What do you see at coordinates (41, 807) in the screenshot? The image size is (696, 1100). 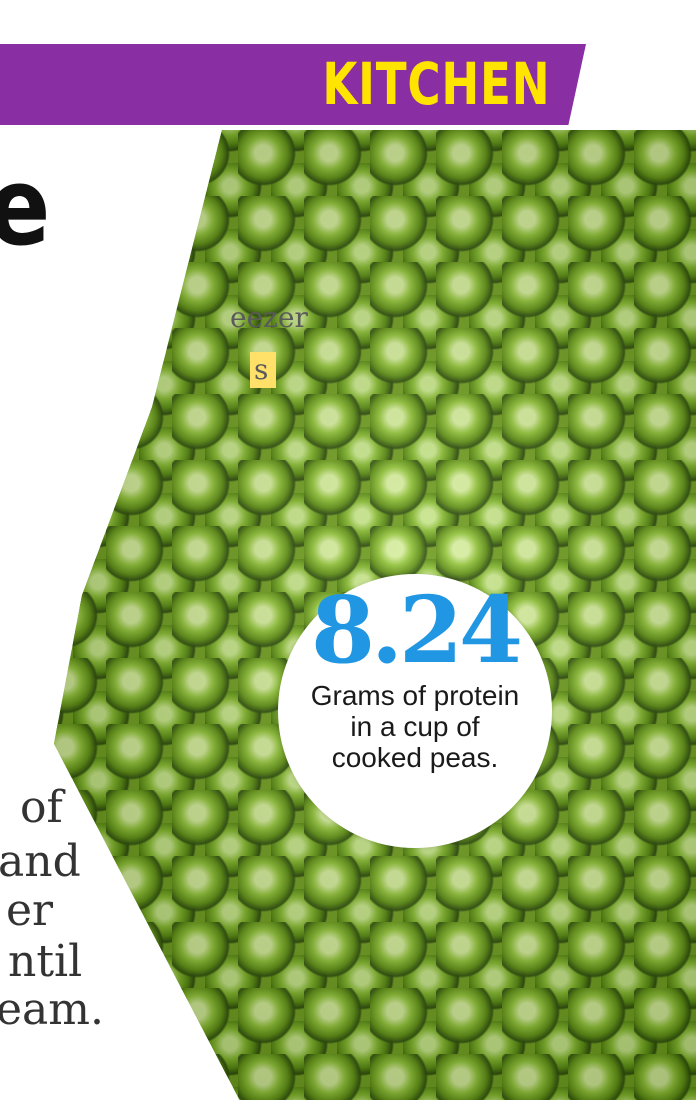 I see `body-line-1: of` at bounding box center [41, 807].